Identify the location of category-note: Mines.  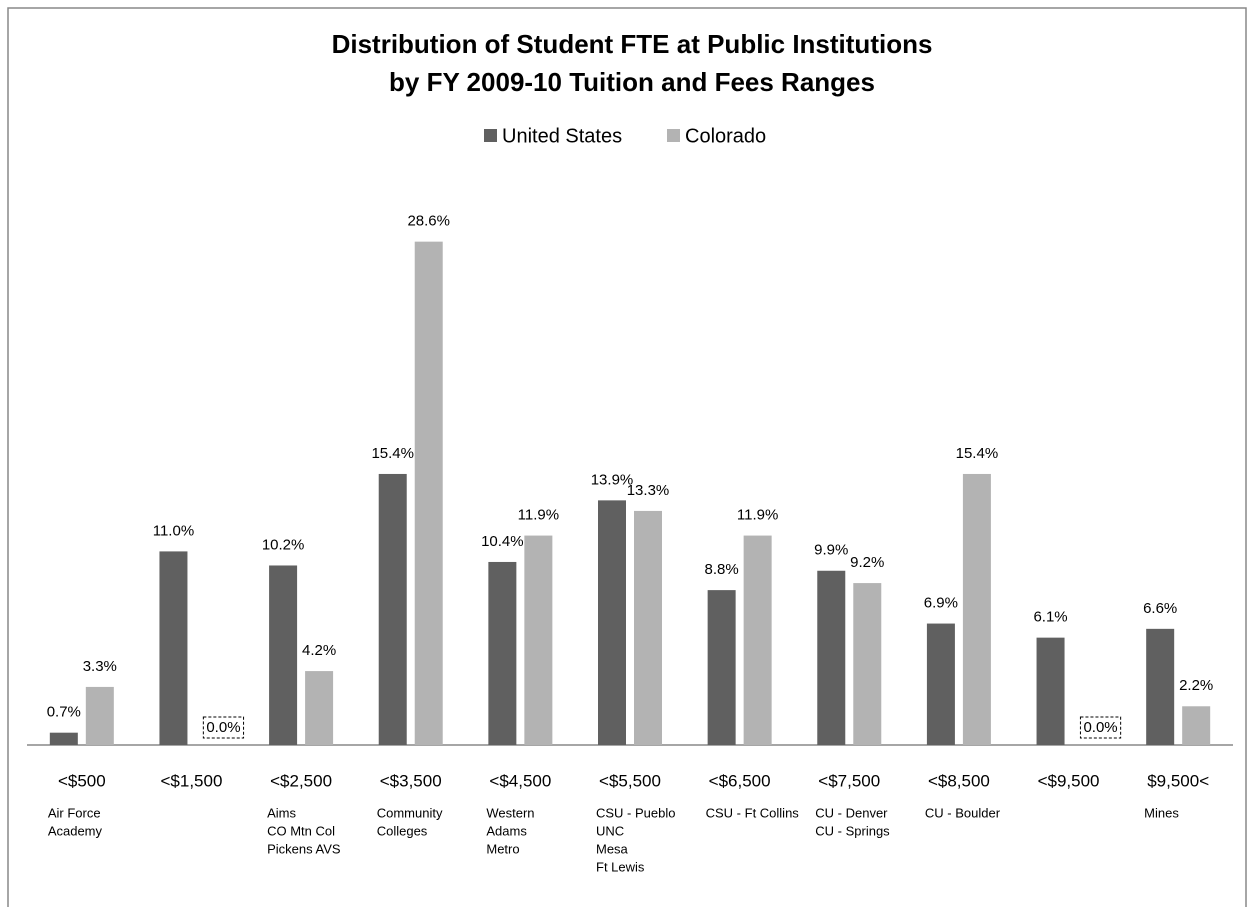
(1161, 812).